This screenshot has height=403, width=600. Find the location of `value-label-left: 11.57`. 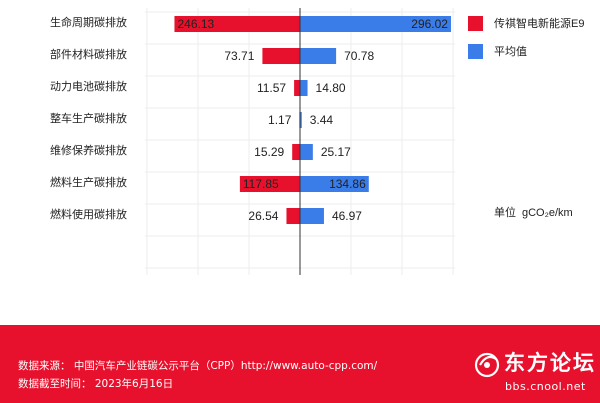

value-label-left: 11.57 is located at coordinates (271, 88).